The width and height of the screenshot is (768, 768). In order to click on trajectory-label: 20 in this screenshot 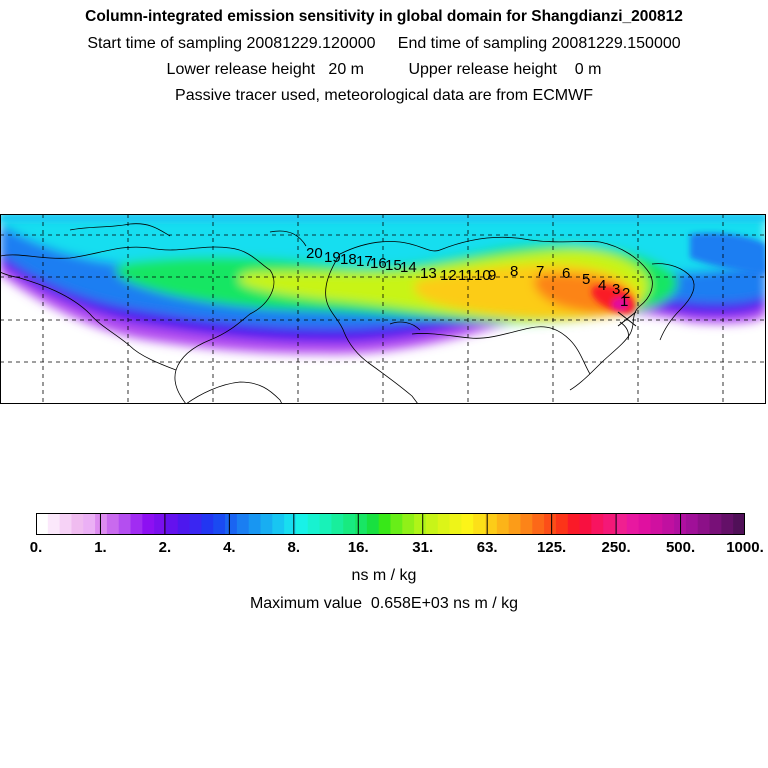, I will do `click(314, 253)`.